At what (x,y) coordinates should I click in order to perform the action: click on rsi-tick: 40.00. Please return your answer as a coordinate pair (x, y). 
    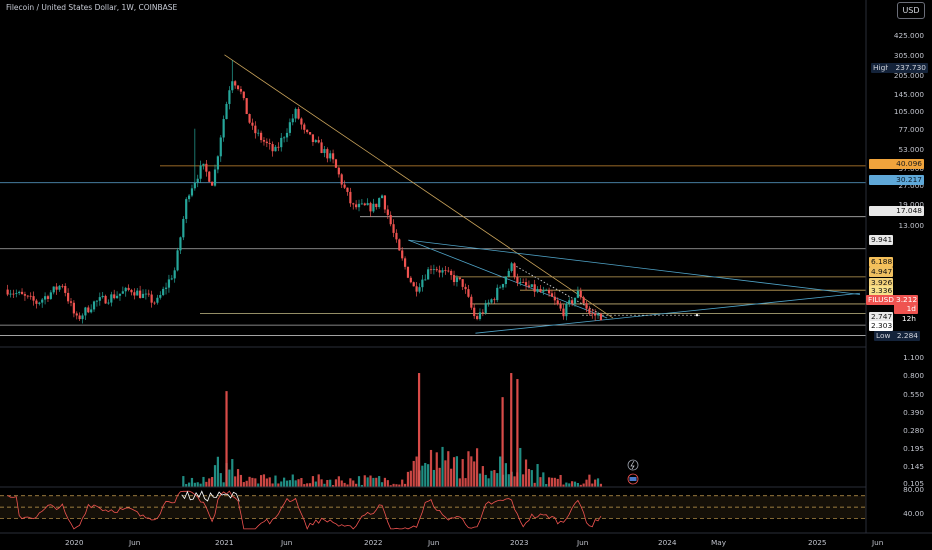
    Looking at the image, I should click on (913, 513).